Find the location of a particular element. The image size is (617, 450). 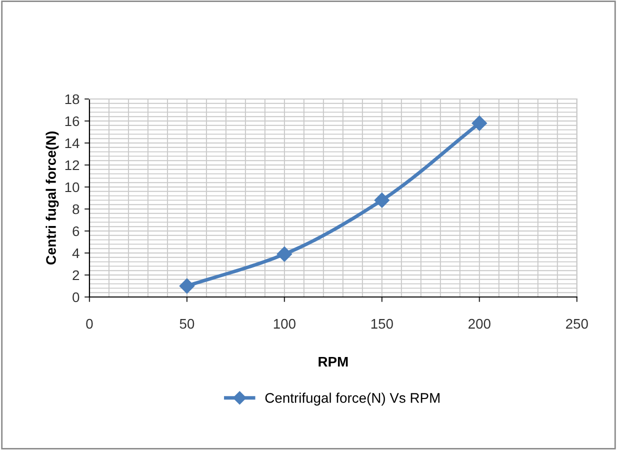

legend-label: Centrifugal force(N) Vs RPM is located at coordinates (352, 399).